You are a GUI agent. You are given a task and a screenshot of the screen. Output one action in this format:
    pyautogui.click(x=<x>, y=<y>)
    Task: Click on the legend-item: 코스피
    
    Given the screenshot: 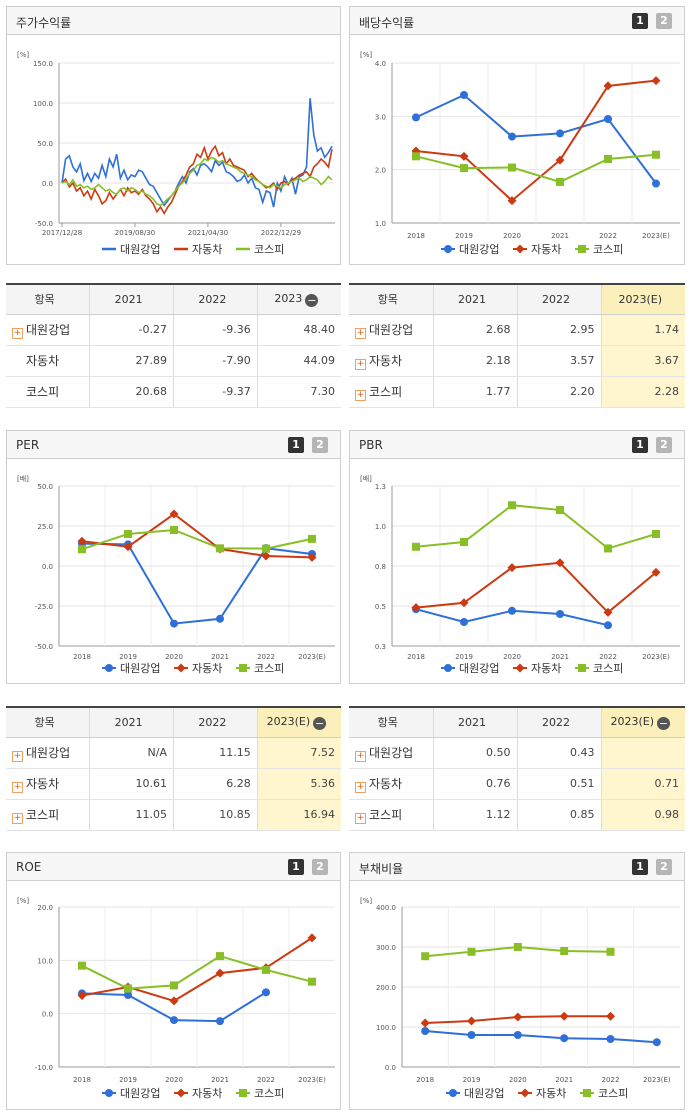 What is the action you would take?
    pyautogui.click(x=260, y=249)
    